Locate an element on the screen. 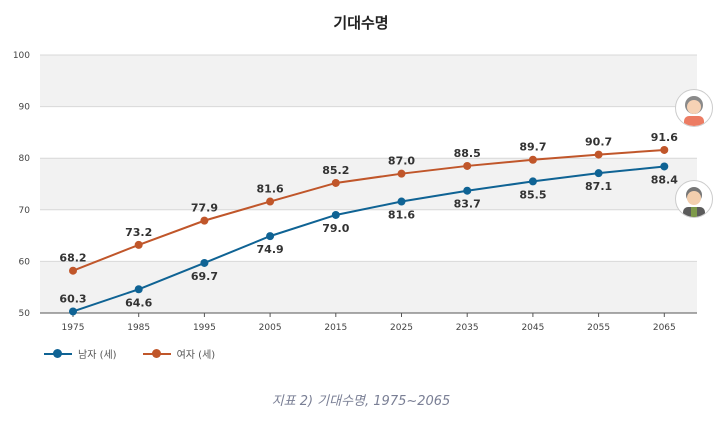 This screenshot has height=421, width=722. data-label: 68.2 is located at coordinates (72, 258).